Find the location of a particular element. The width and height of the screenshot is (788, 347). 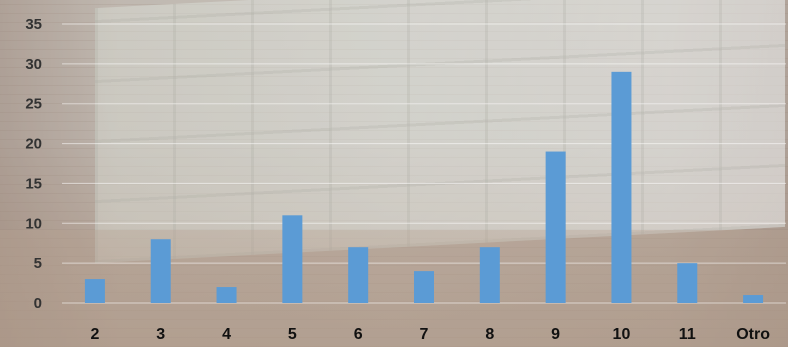

y-tick-label: 25 is located at coordinates (33, 104).